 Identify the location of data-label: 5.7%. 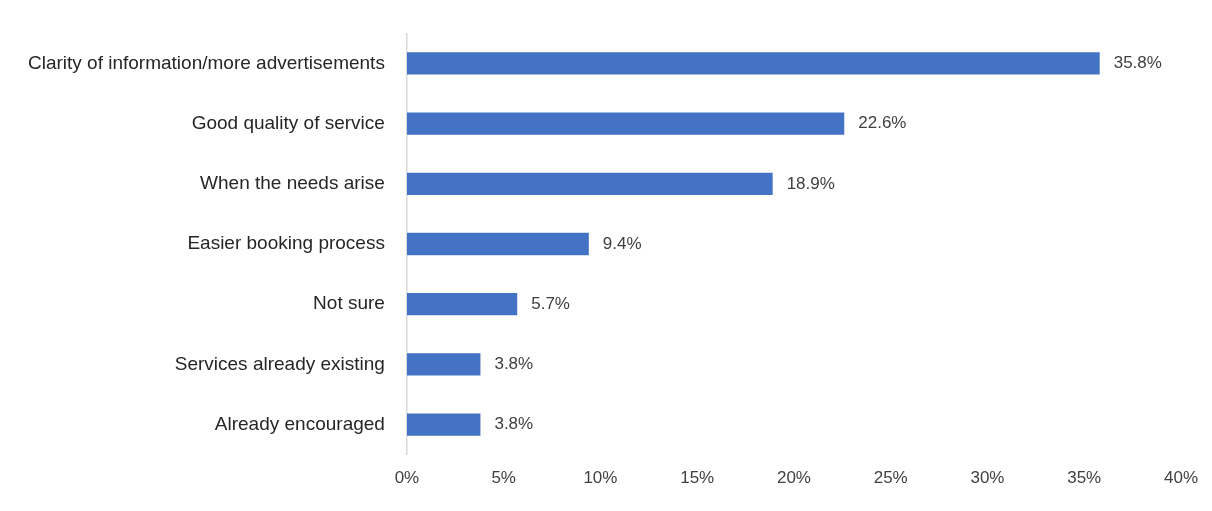
(550, 303).